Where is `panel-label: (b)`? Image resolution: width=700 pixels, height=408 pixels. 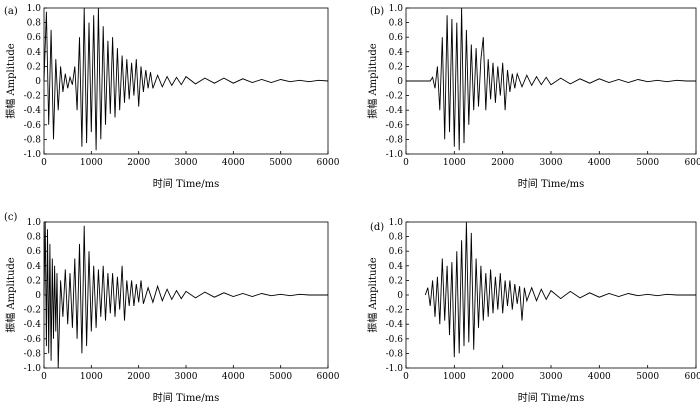 panel-label: (b) is located at coordinates (377, 11).